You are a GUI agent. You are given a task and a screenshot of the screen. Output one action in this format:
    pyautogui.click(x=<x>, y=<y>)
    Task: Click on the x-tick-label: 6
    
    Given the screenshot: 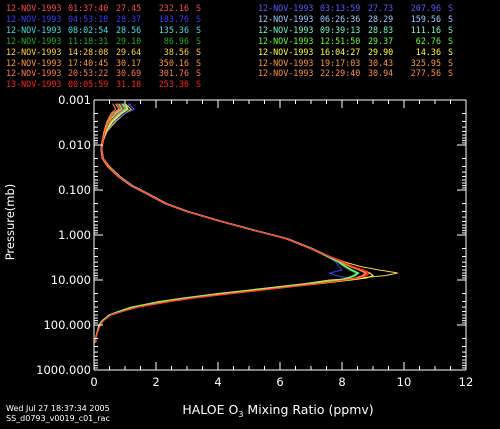 What is the action you would take?
    pyautogui.click(x=279, y=382)
    